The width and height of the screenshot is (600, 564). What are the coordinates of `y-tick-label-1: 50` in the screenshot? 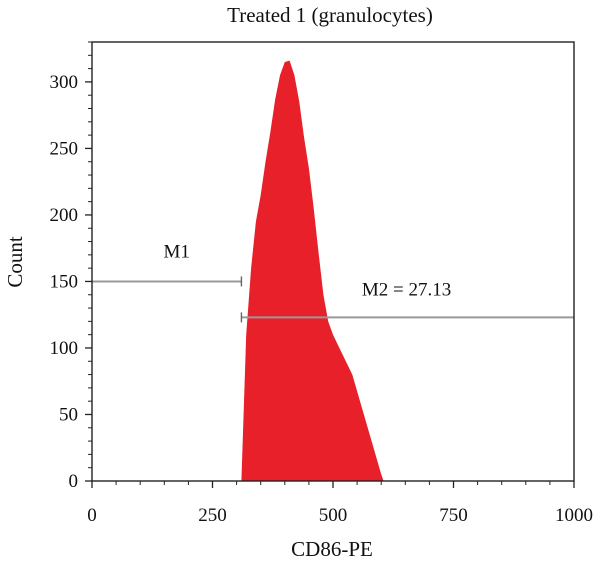 It's located at (68, 414).